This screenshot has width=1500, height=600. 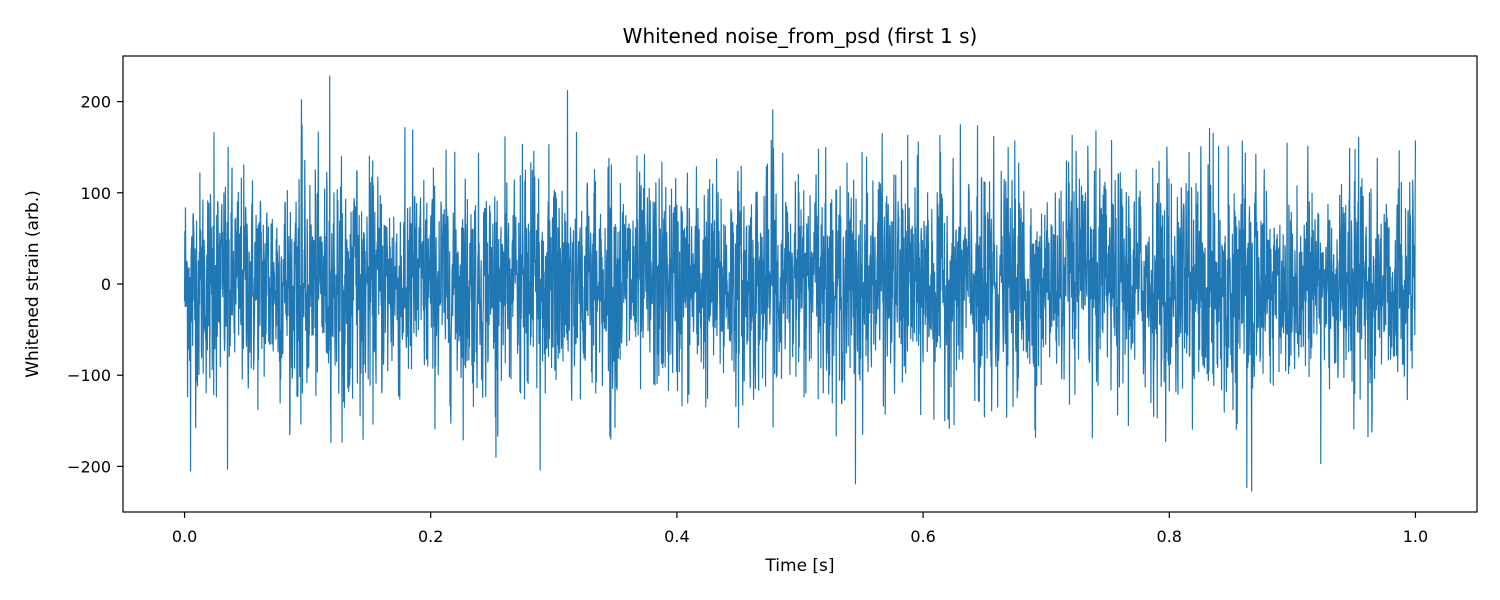 I want to click on x-axis: 0.0 0.2 0.4 0.6 0.8 1.0, so click(x=800, y=529).